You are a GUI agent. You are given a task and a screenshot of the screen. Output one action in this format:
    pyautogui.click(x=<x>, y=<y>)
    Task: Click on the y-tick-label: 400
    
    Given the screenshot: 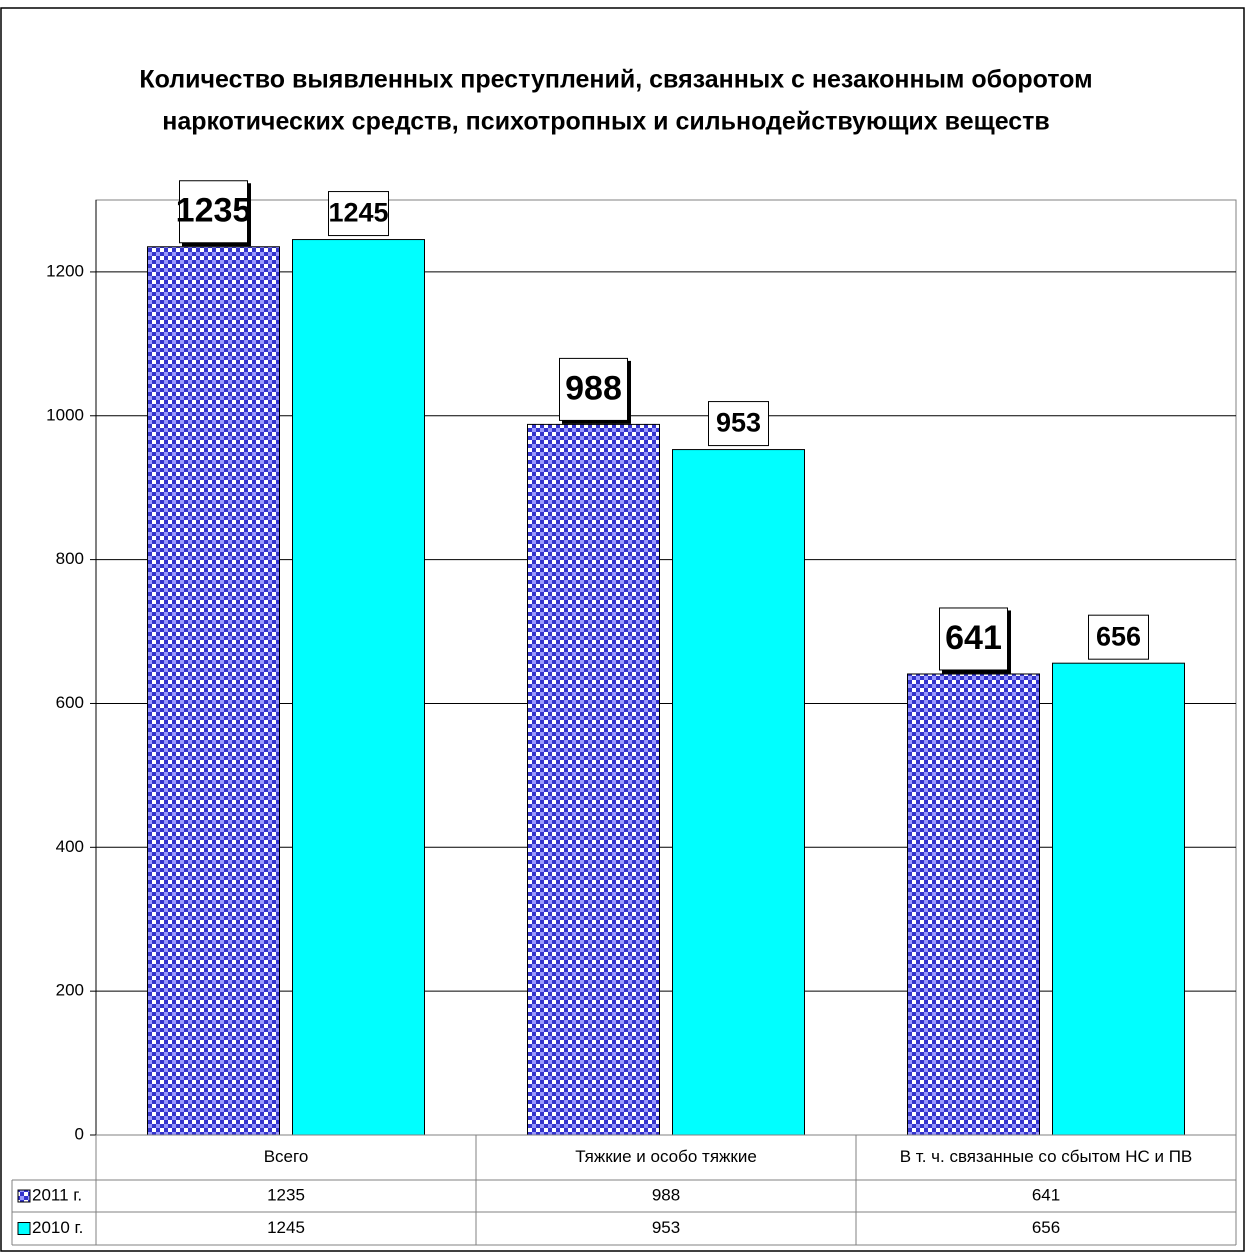 What is the action you would take?
    pyautogui.click(x=70, y=846)
    